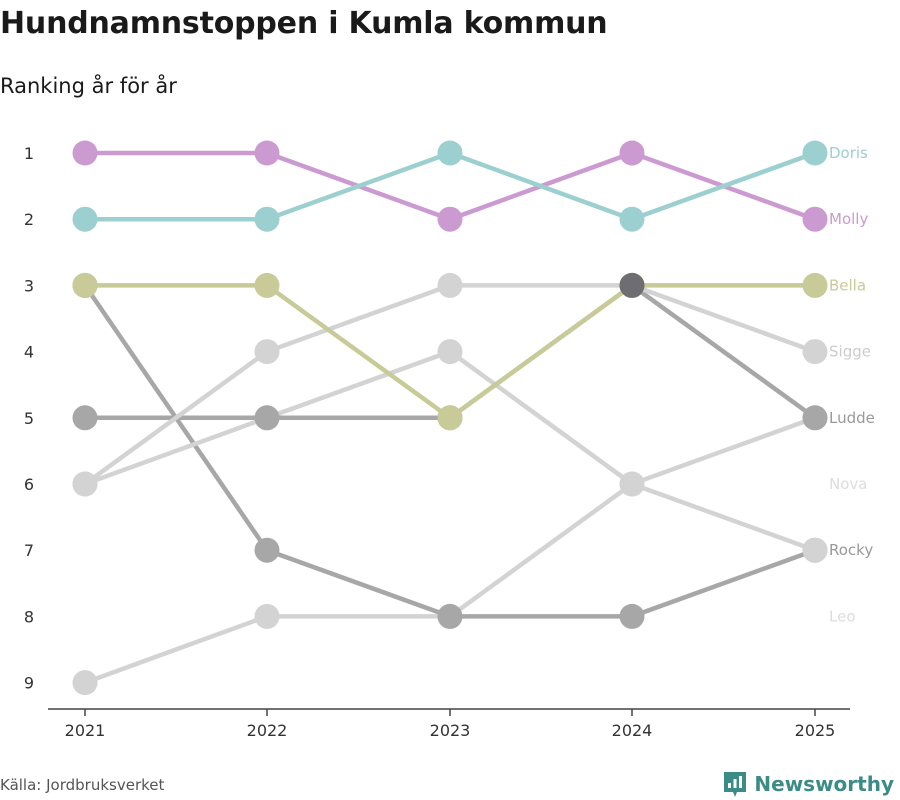 The width and height of the screenshot is (900, 800). I want to click on x-tick-label: 2021, so click(85, 730).